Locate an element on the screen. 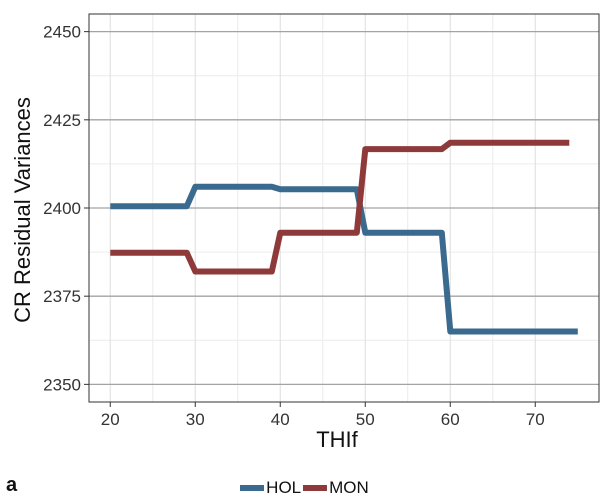  x-tick-label: 30 is located at coordinates (195, 419).